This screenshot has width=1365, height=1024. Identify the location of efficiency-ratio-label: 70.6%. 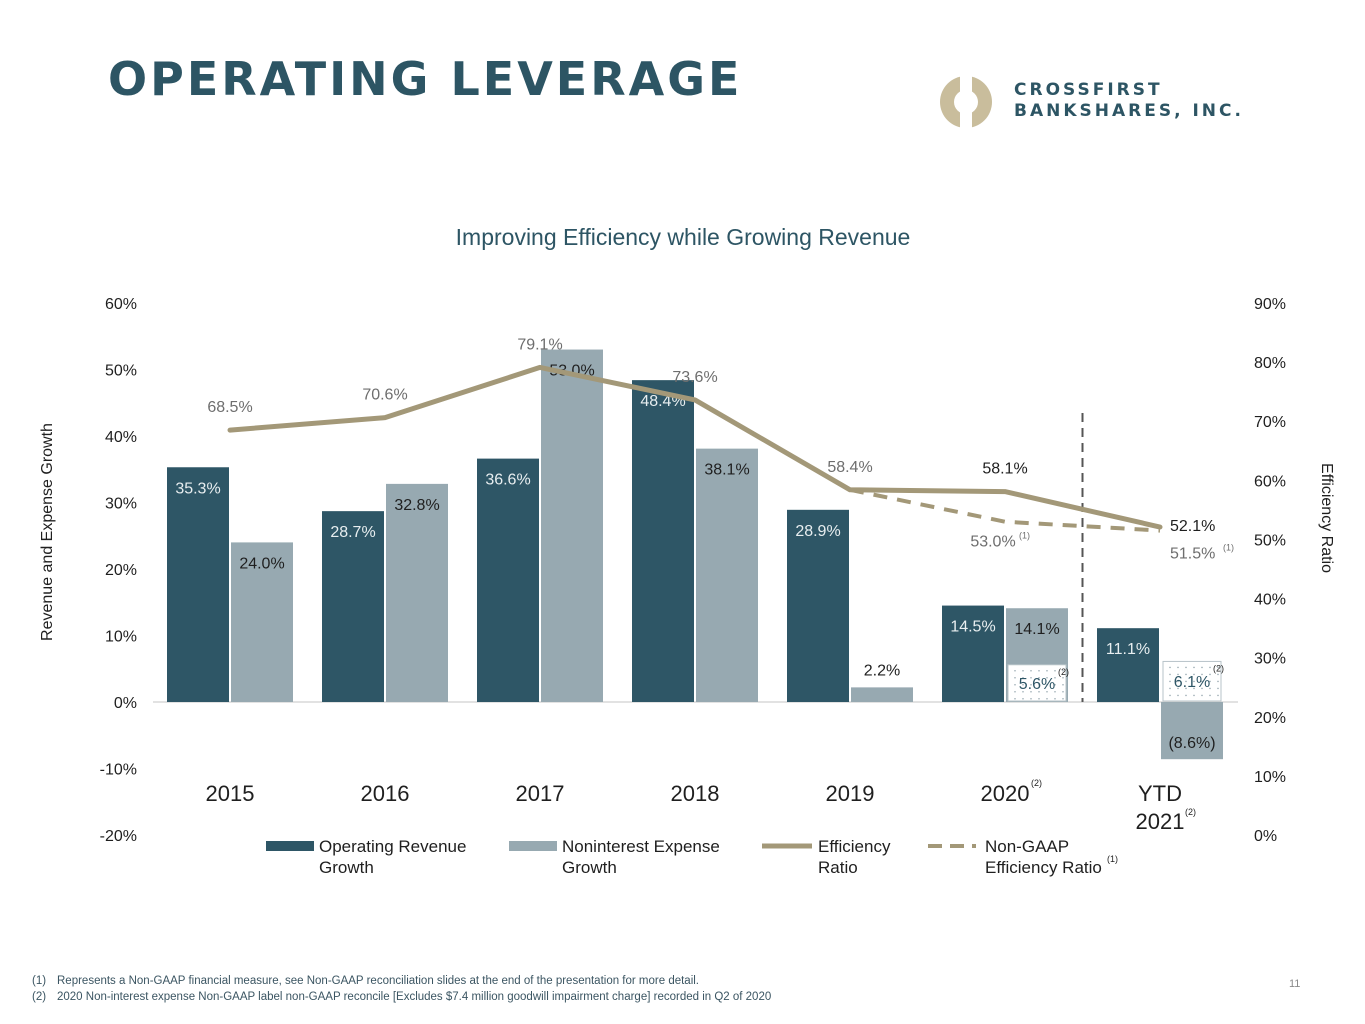
(384, 395).